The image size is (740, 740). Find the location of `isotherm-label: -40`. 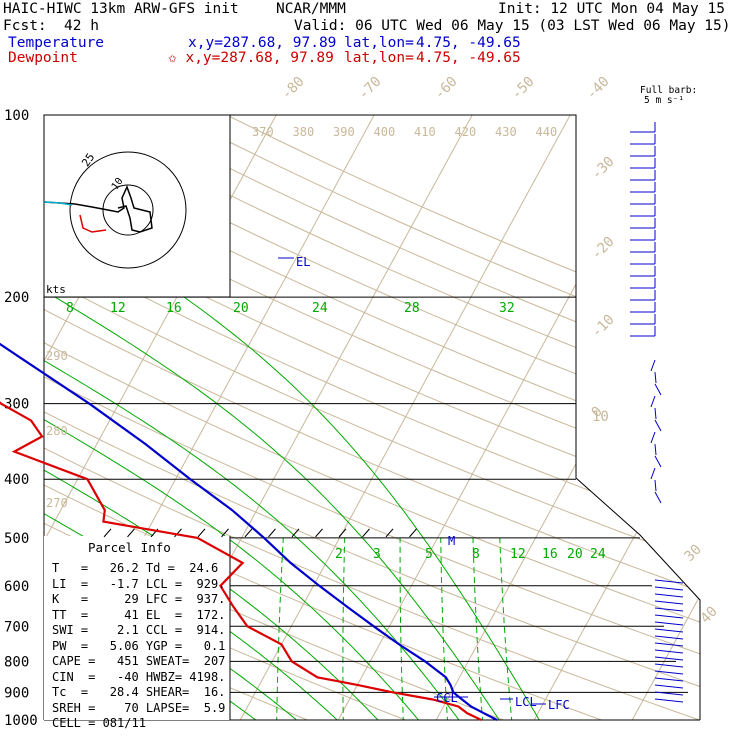

isotherm-label: -40 is located at coordinates (598, 88).